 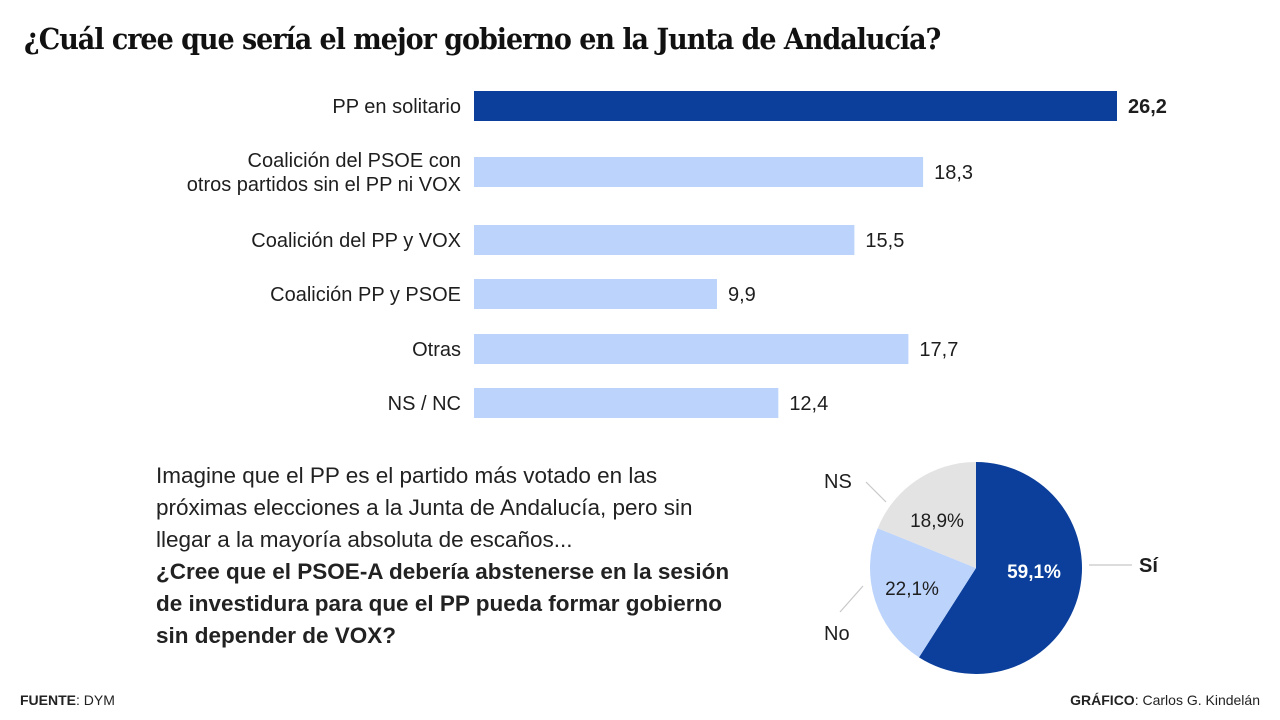 I want to click on pie-chart: 59,1% Sí 22,1% No 18,9% NS, so click(x=991, y=568).